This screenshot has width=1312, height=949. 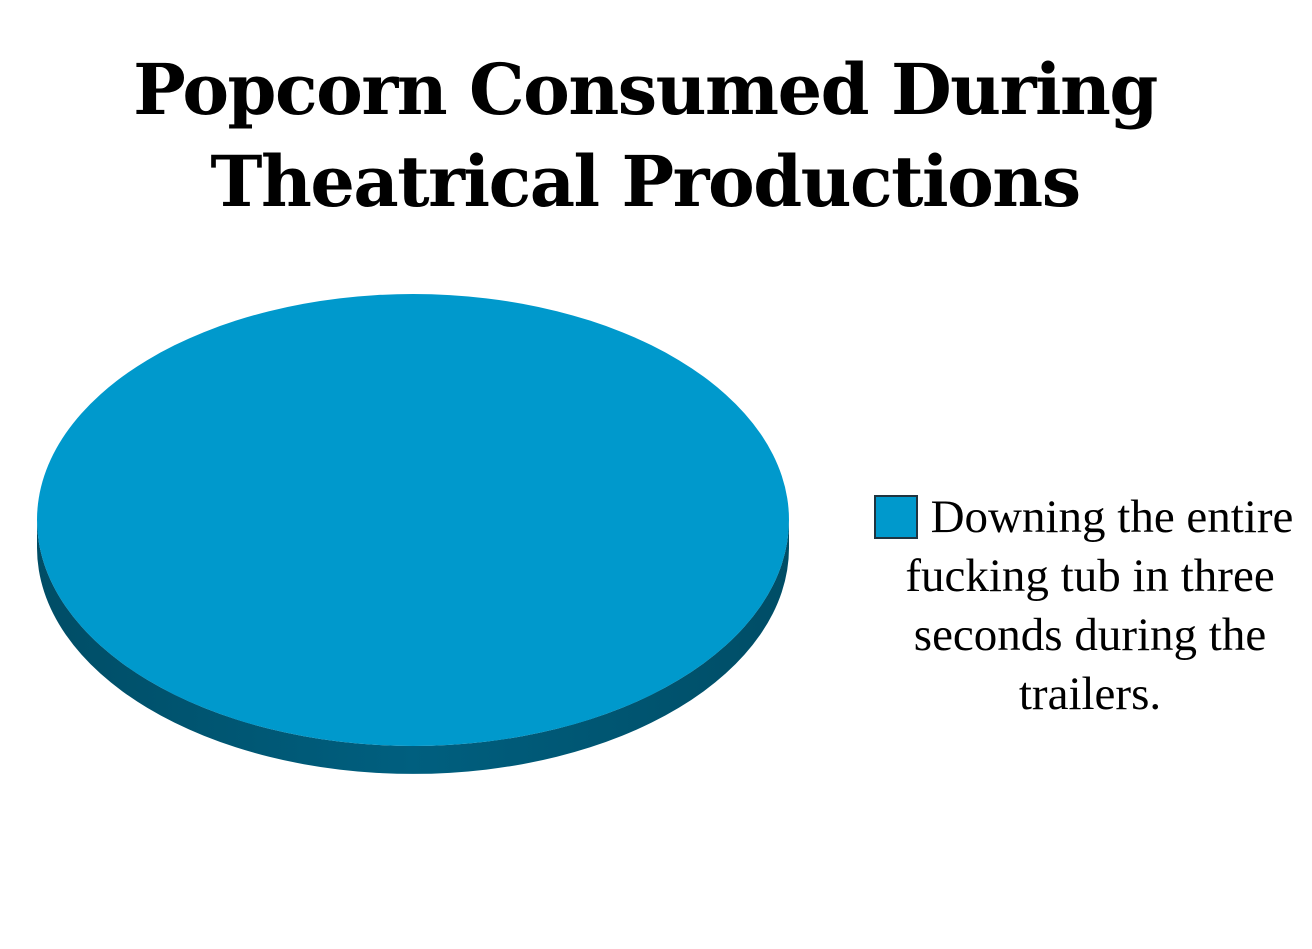 What do you see at coordinates (896, 517) in the screenshot?
I see `legend-swatch` at bounding box center [896, 517].